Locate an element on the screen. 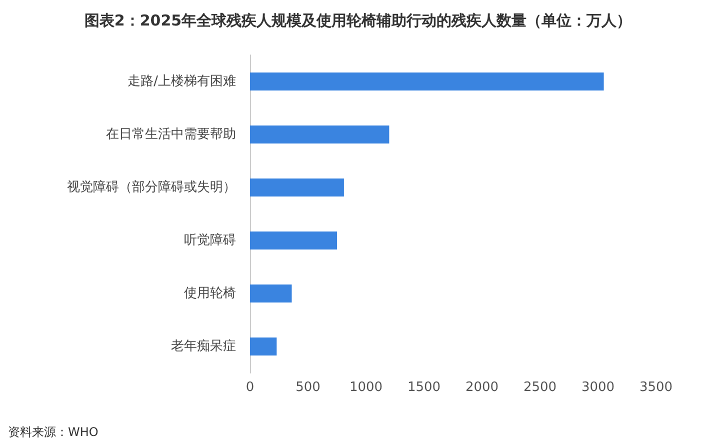 This screenshot has width=716, height=448. y-tick-label: 视觉障碍（部分障碍或失明） is located at coordinates (151, 187).